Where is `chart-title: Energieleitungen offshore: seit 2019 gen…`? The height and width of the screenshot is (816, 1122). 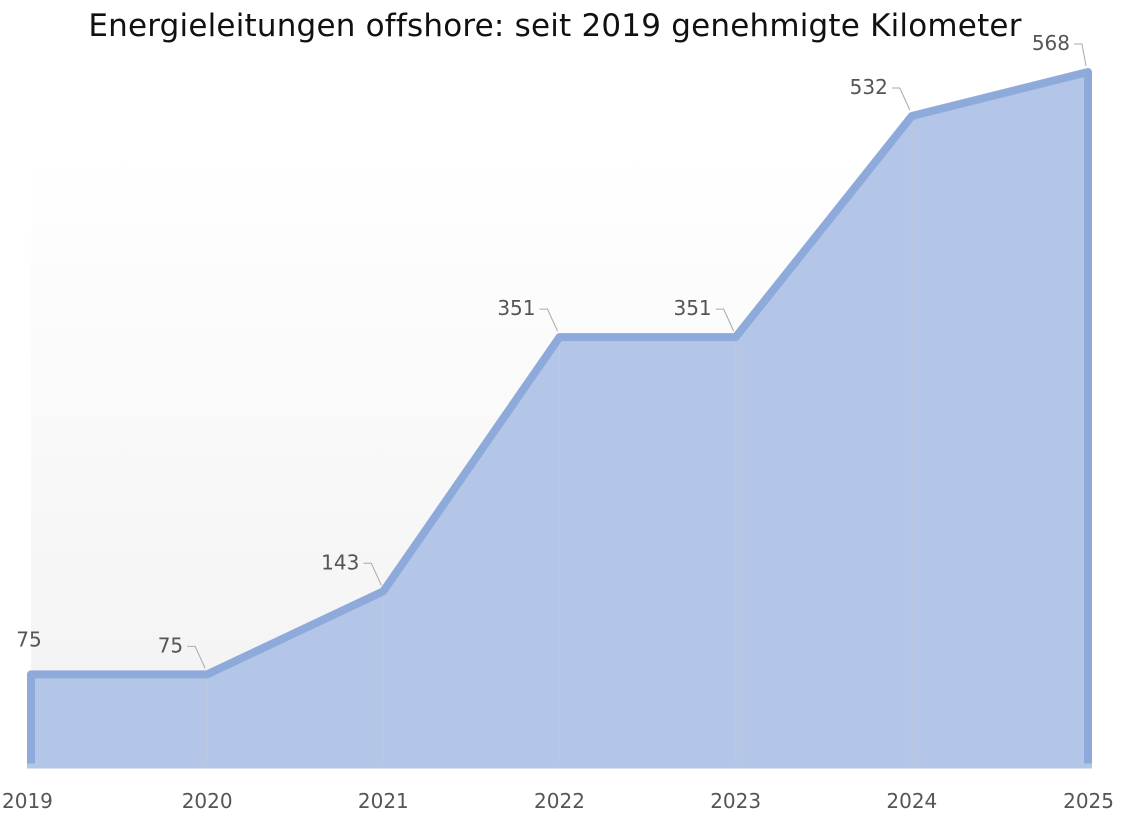 chart-title: Energieleitungen offshore: seit 2019 gen… is located at coordinates (555, 26).